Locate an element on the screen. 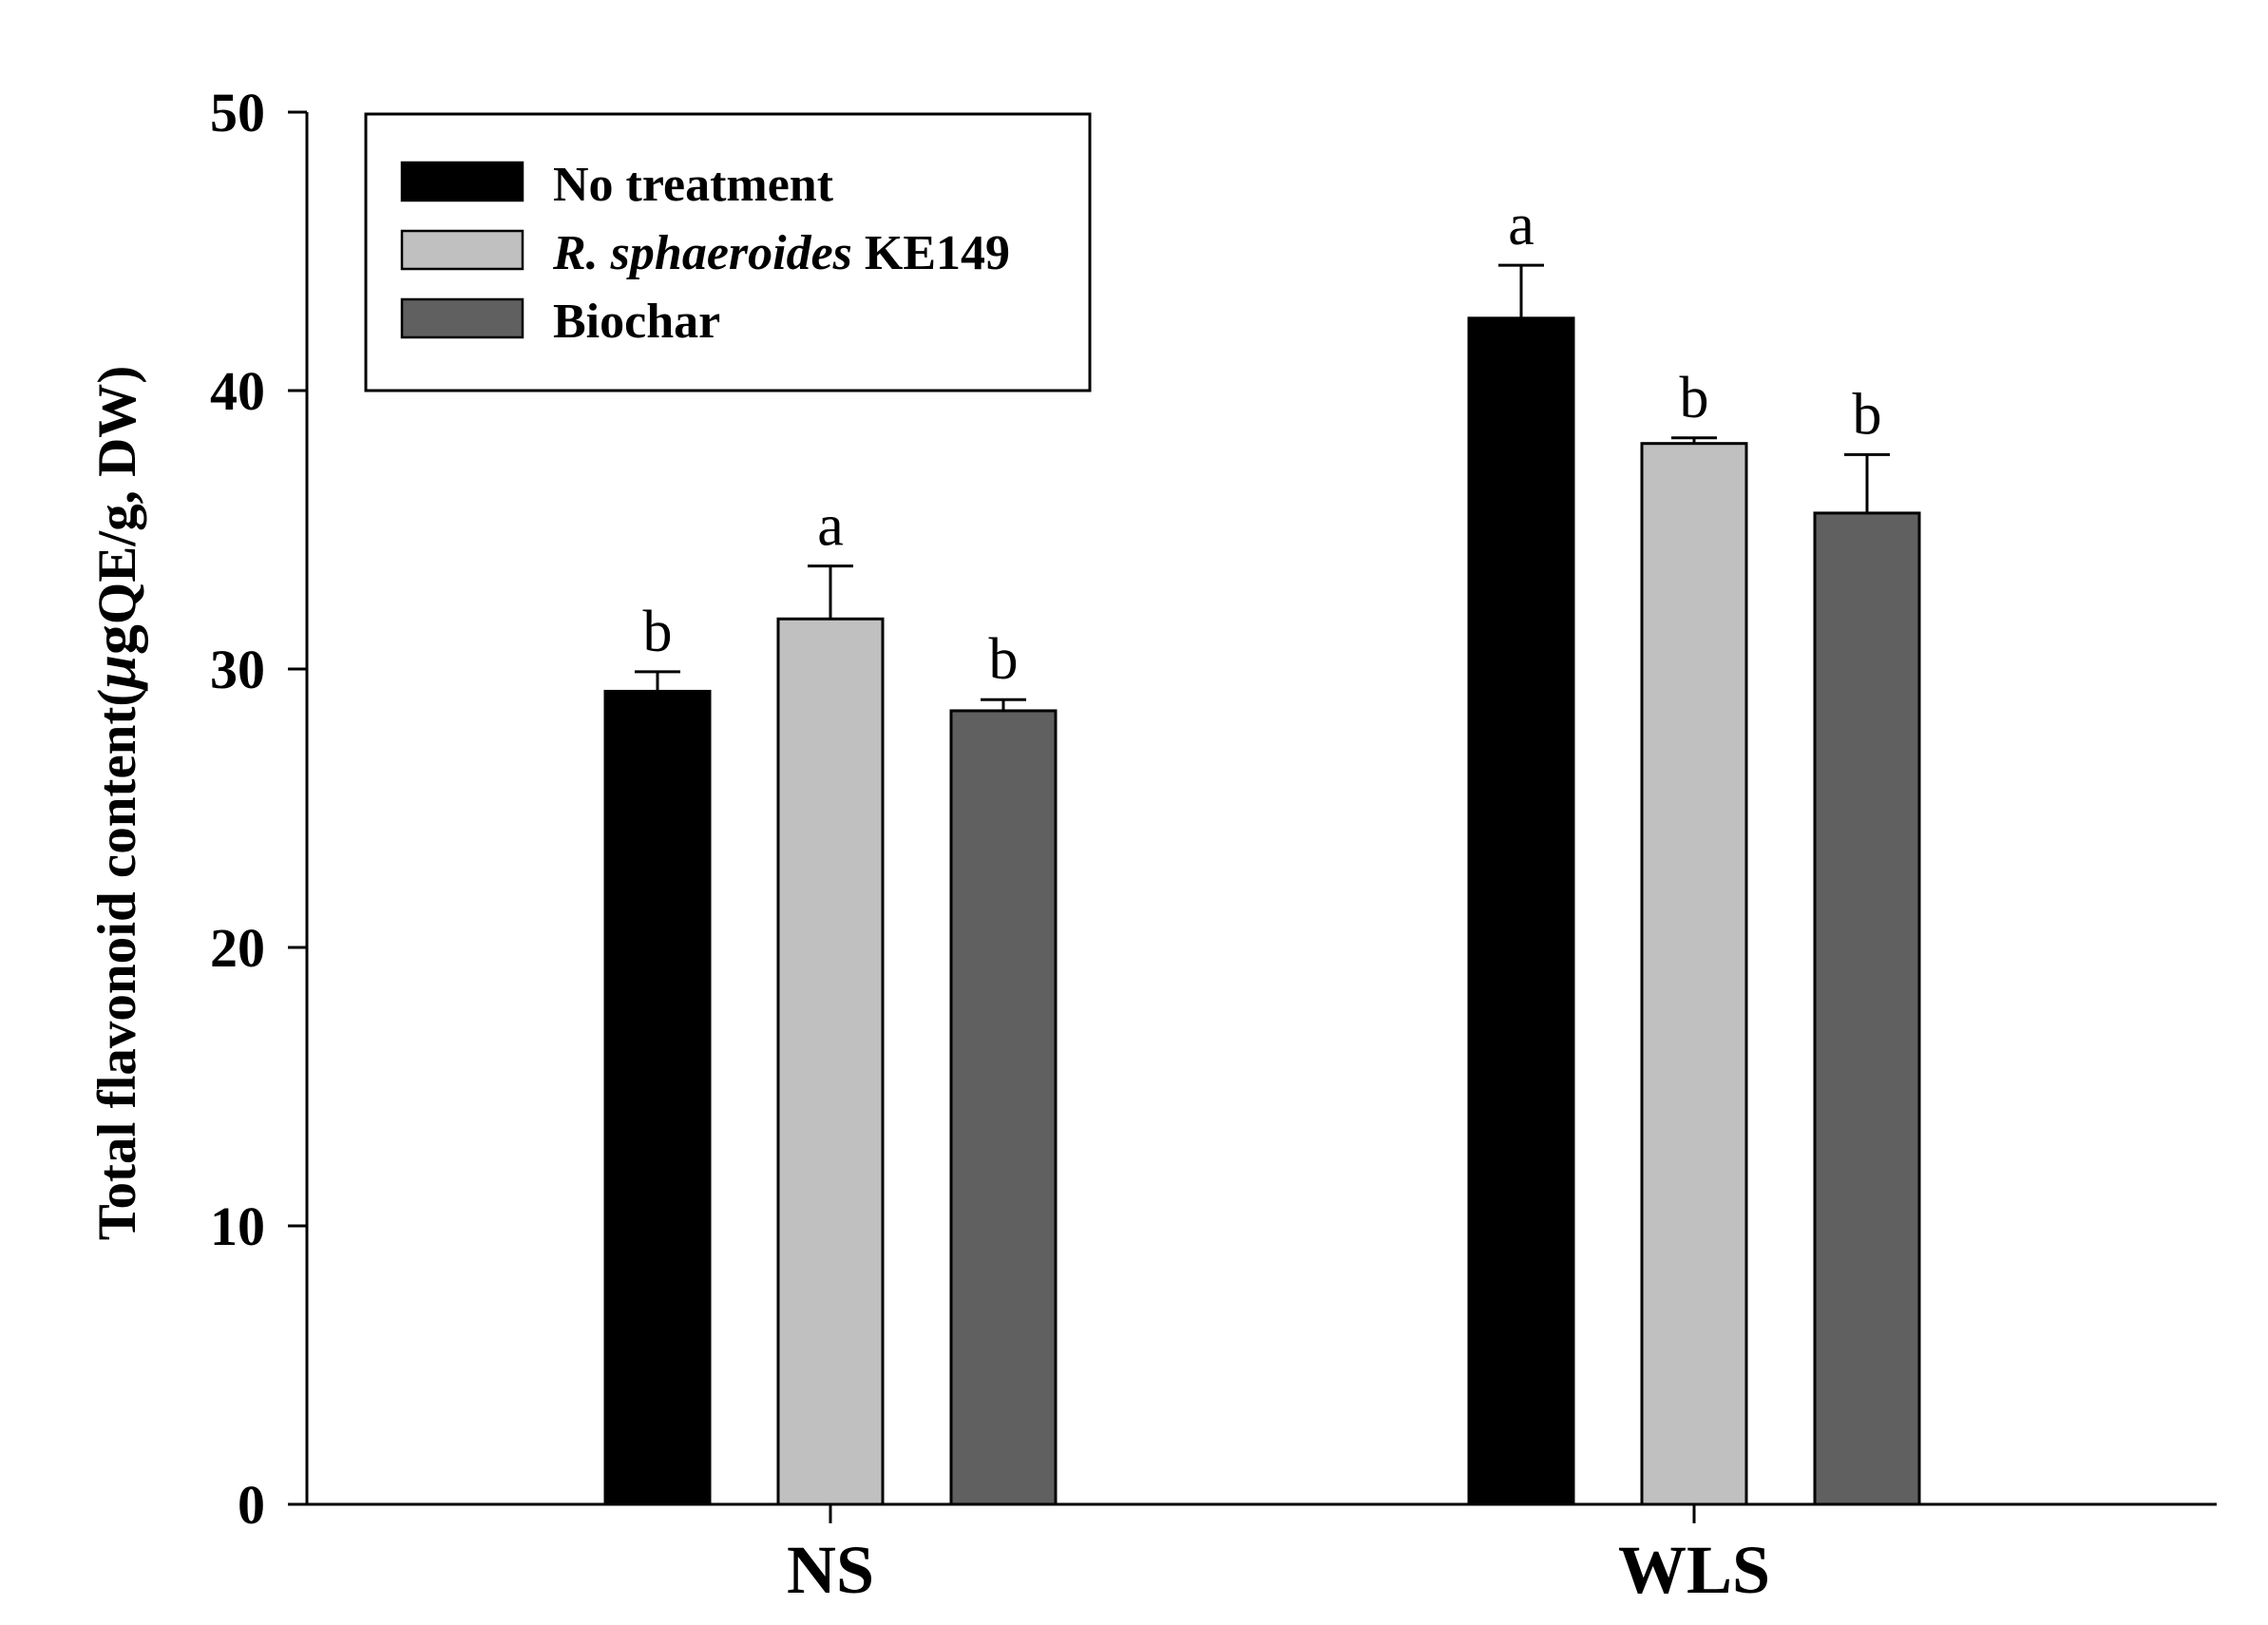 The height and width of the screenshot is (1625, 2268). legend-label-r-sphaeroides-strain: KE149 is located at coordinates (937, 253).